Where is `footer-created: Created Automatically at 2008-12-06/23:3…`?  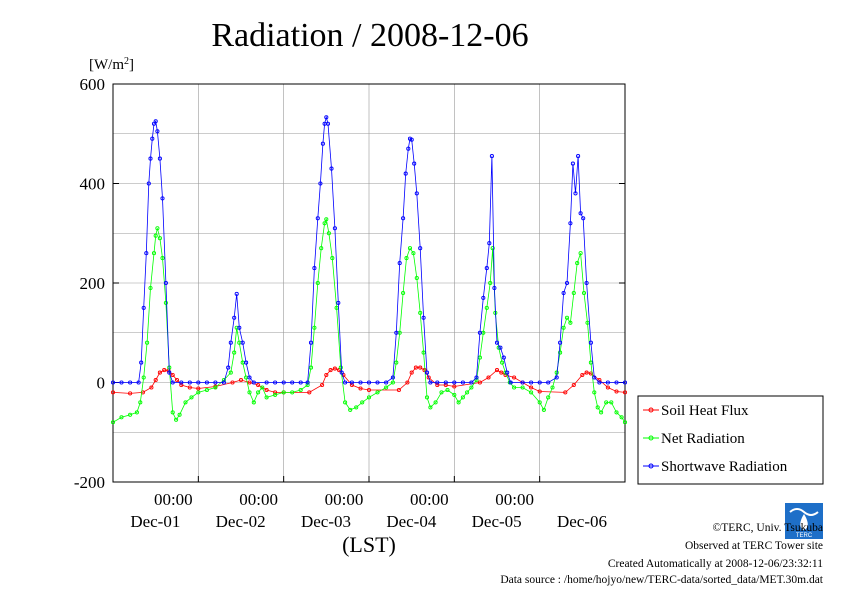 footer-created: Created Automatically at 2008-12-06/23:3… is located at coordinates (715, 564).